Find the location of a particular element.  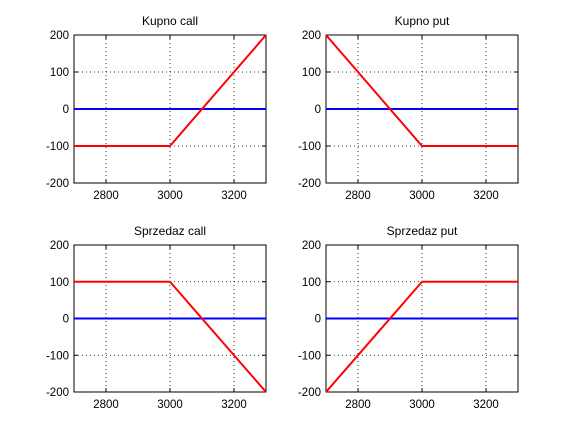

chart-title: Kupno call is located at coordinates (170, 21).